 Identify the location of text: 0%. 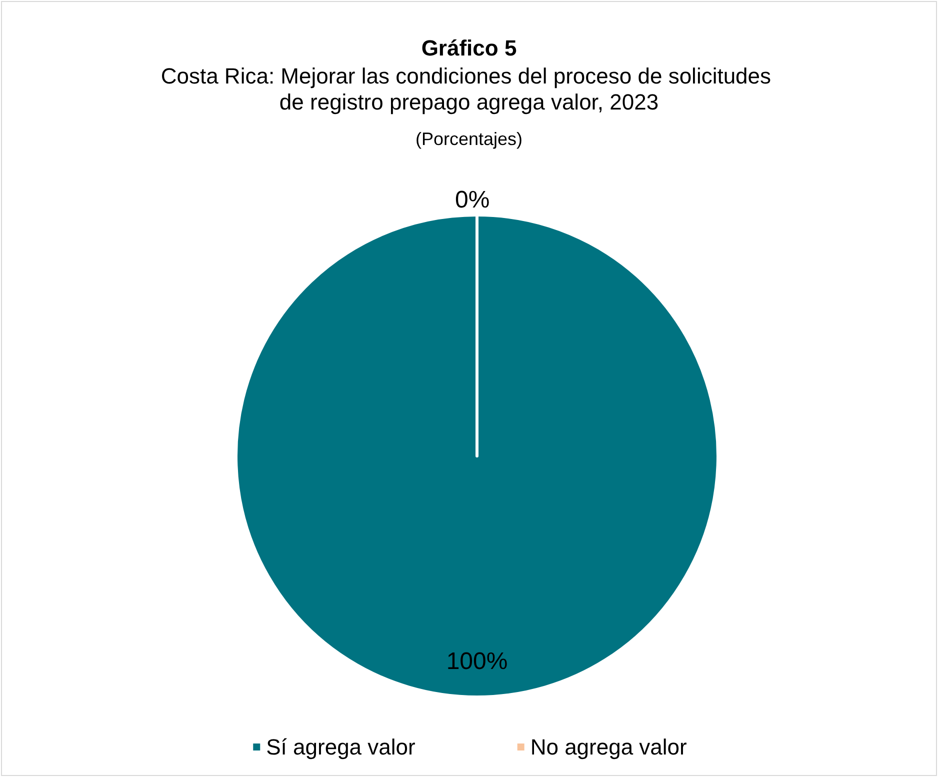
(472, 200).